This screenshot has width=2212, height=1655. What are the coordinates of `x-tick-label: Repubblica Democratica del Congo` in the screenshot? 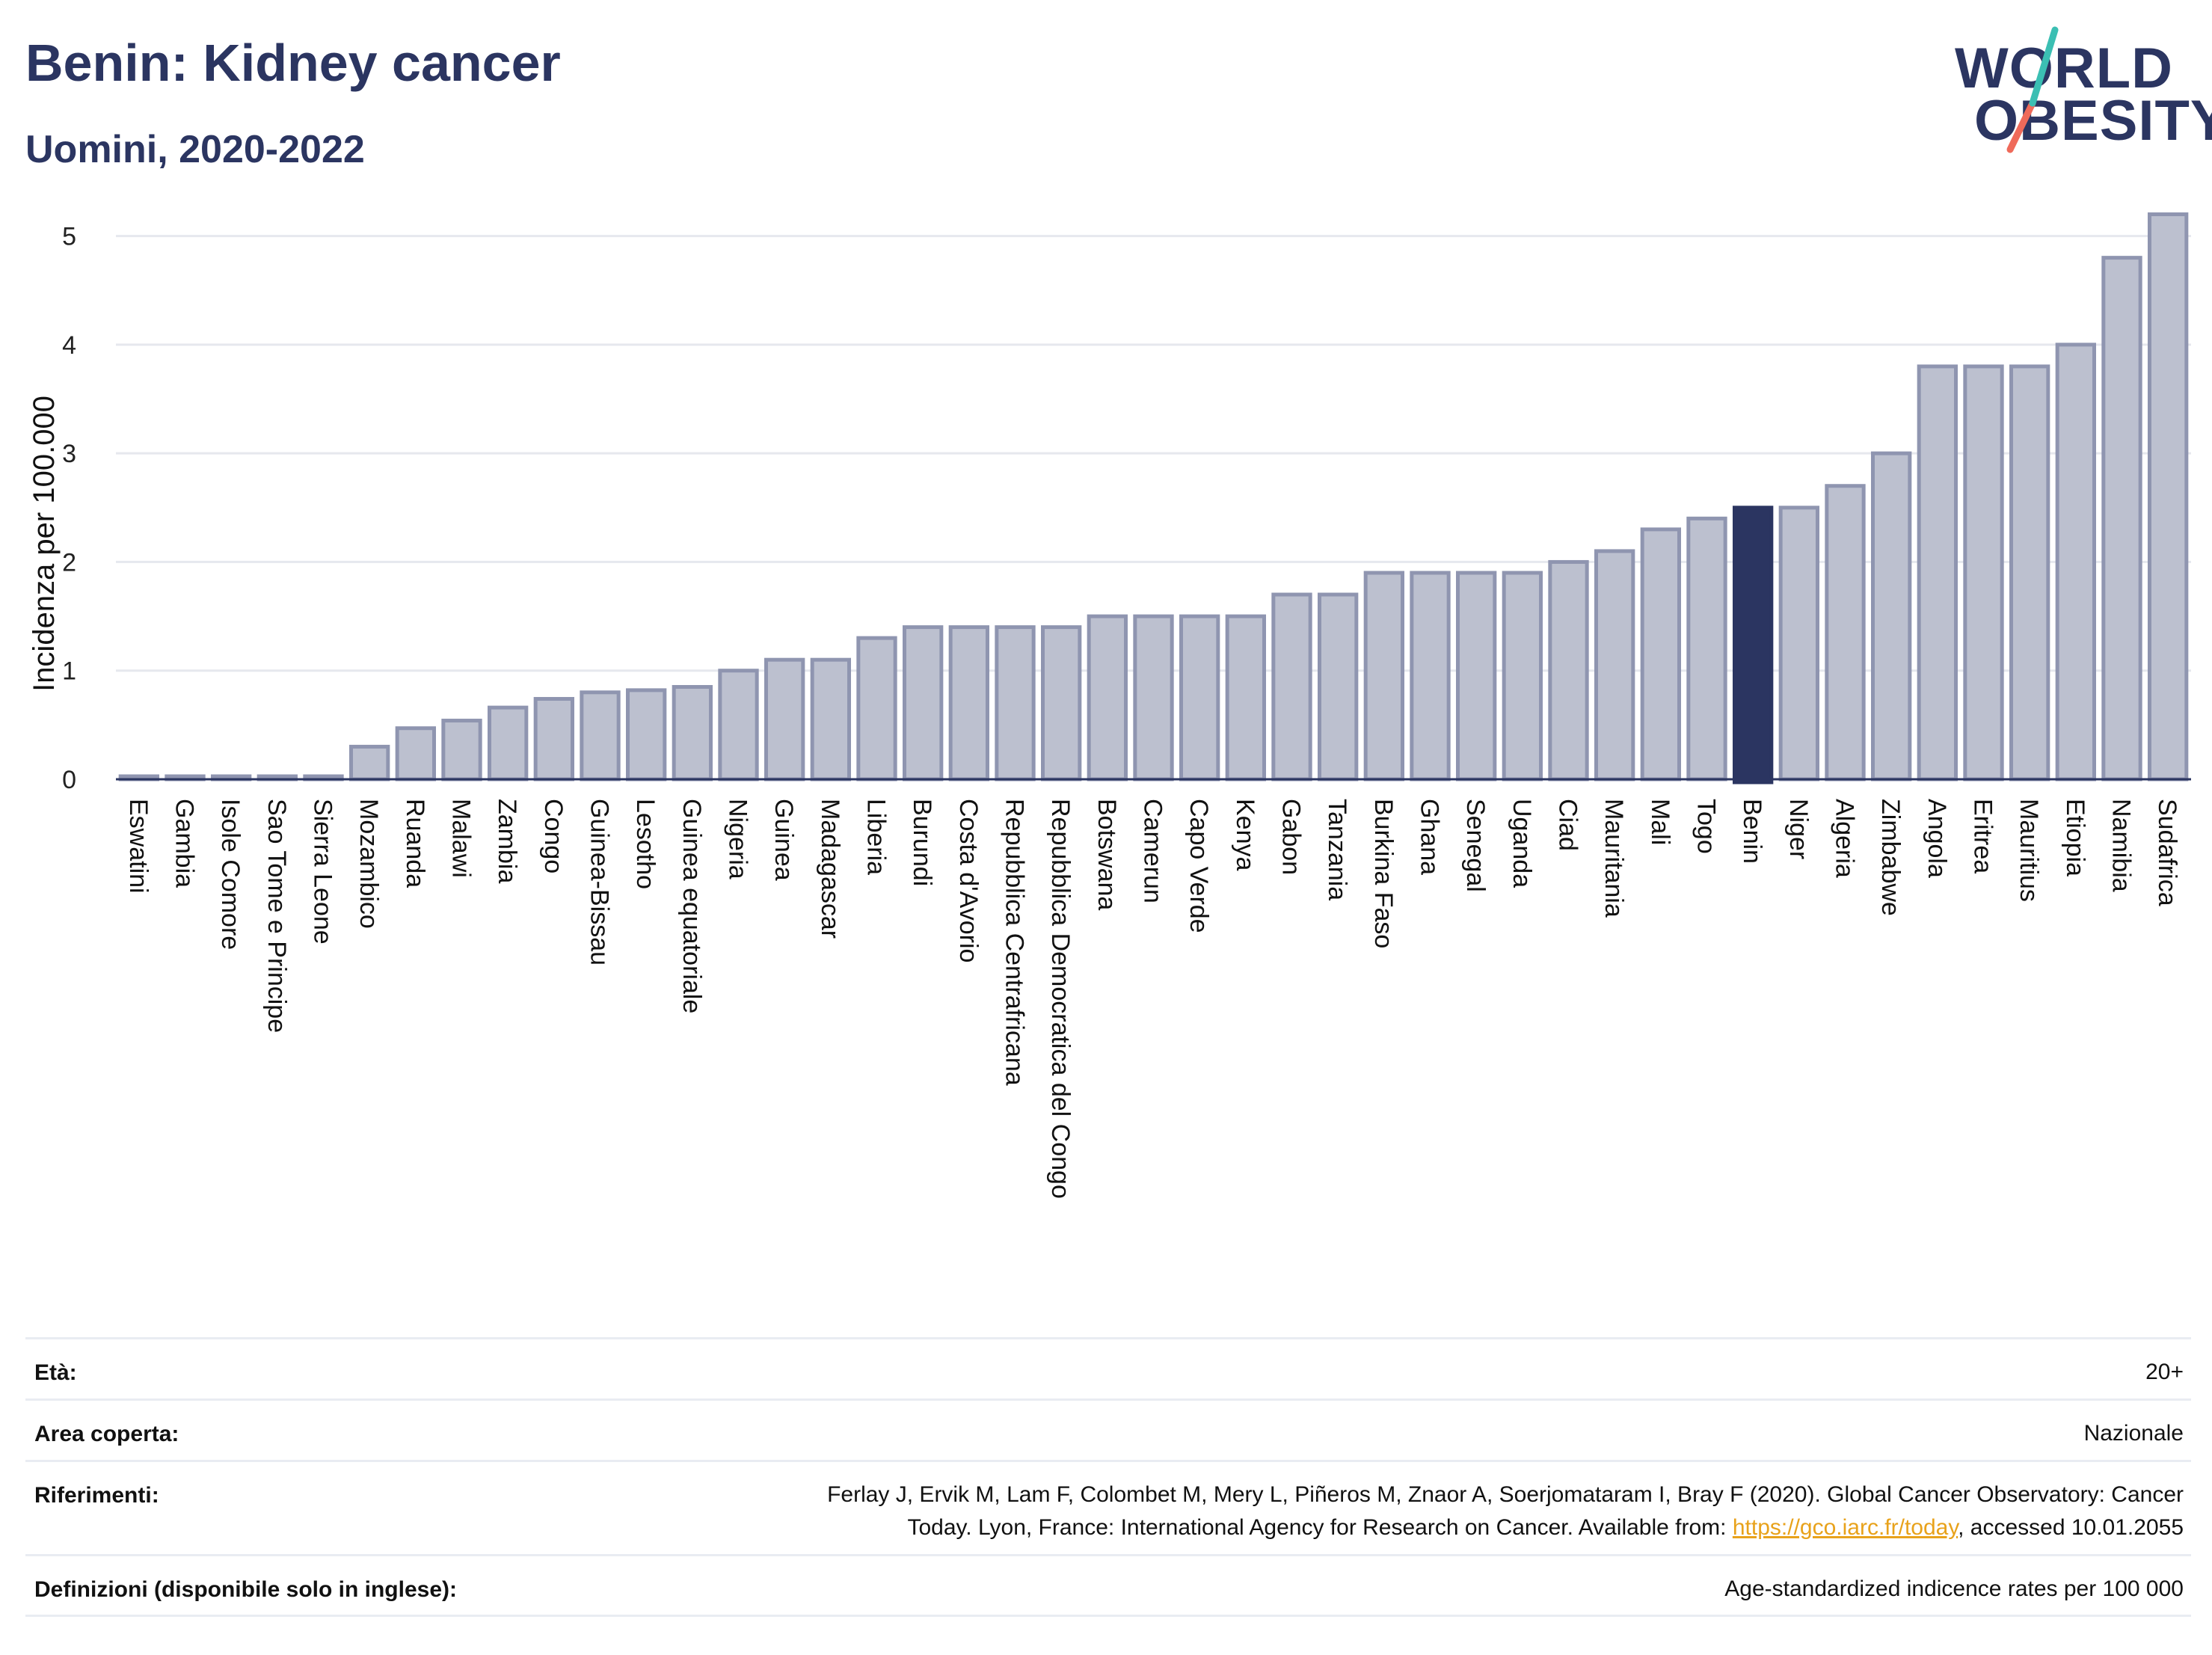 It's located at (1060, 999).